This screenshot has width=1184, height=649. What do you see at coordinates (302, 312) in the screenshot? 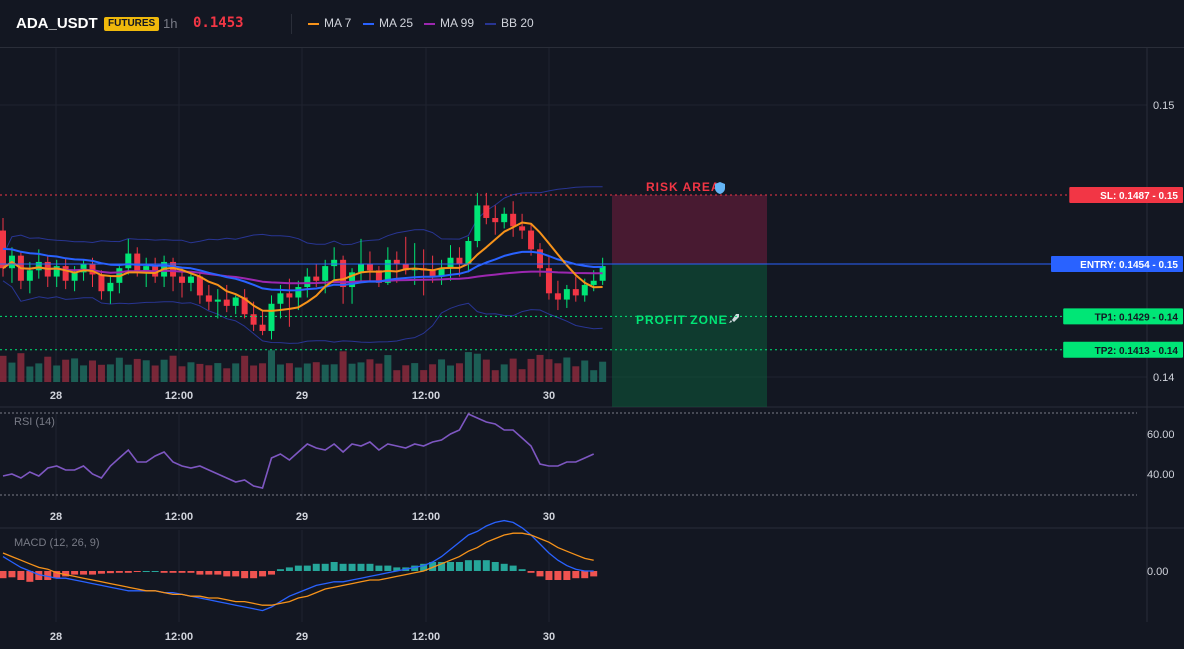
I see `bb-lower-line` at bounding box center [302, 312].